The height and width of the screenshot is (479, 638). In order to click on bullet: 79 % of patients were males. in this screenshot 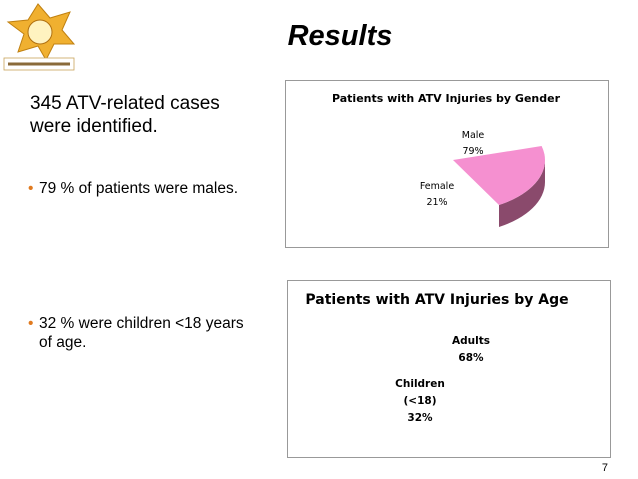, I will do `click(133, 188)`.